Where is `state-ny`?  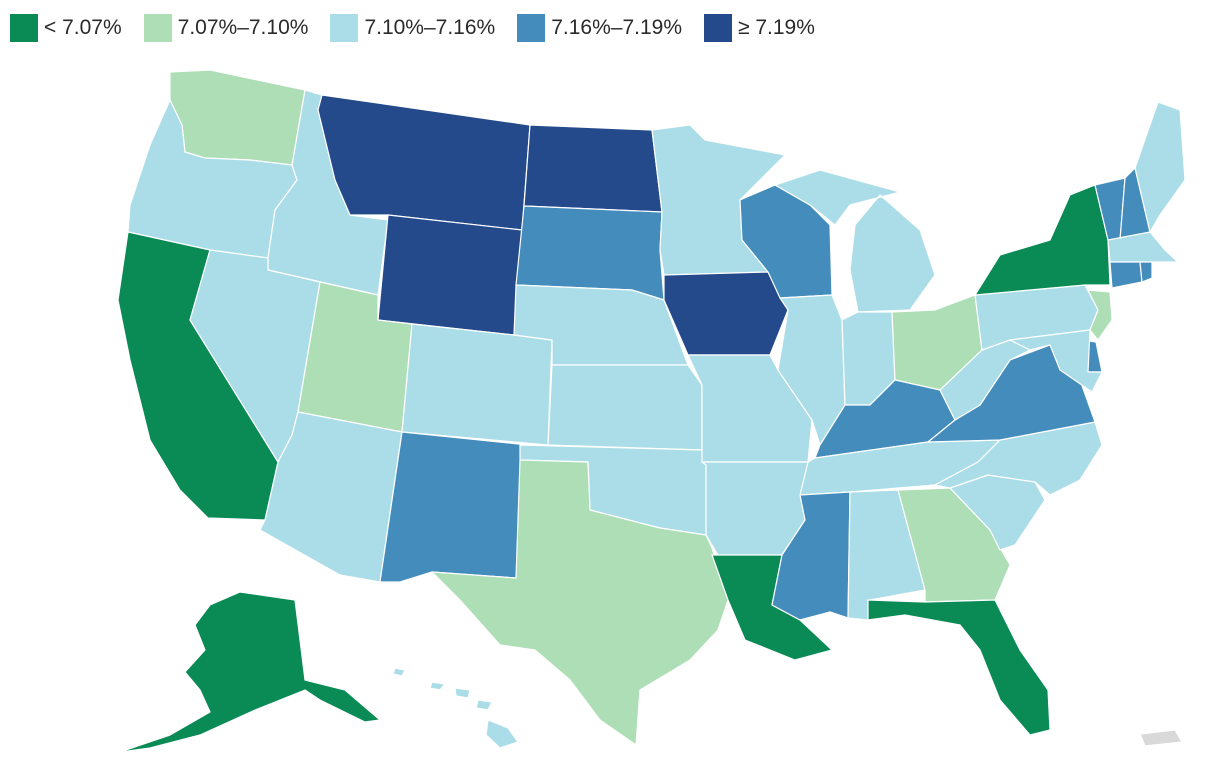 state-ny is located at coordinates (1042, 240).